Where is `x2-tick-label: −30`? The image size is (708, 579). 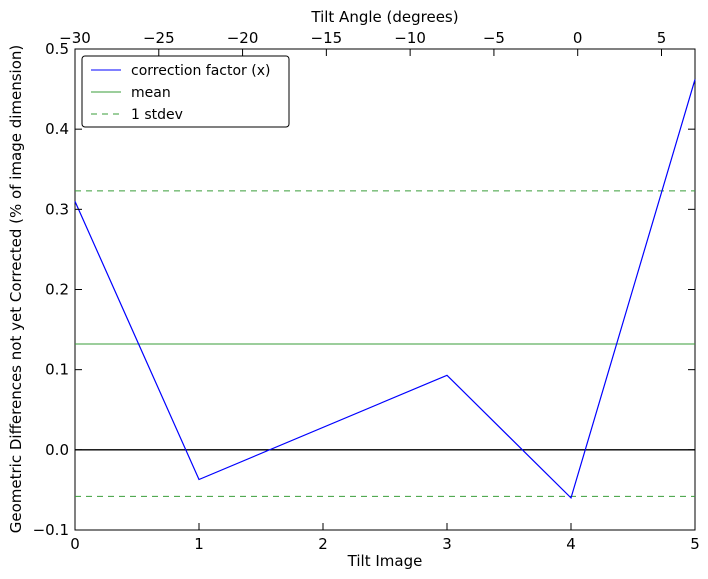 x2-tick-label: −30 is located at coordinates (75, 38).